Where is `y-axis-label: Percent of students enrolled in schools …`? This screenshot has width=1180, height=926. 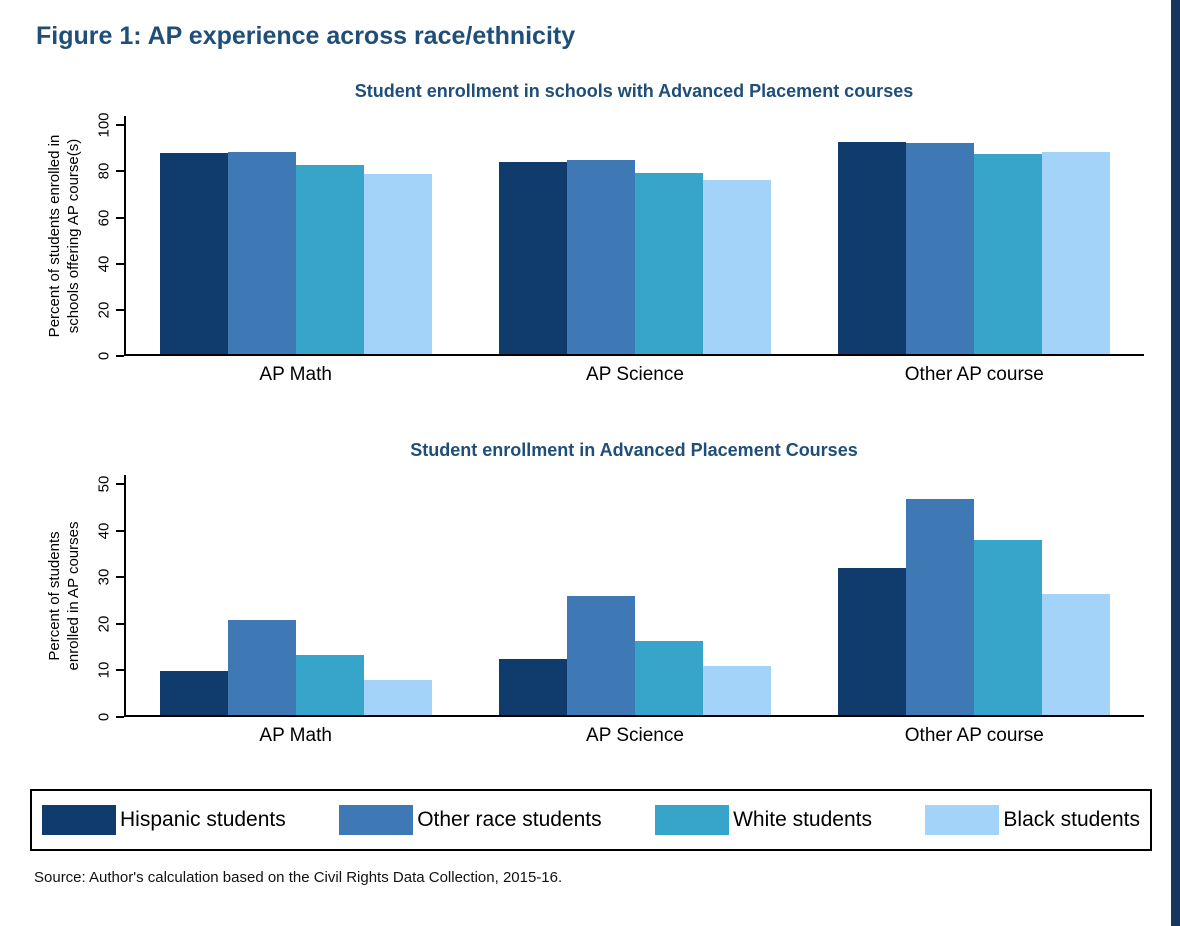 y-axis-label: Percent of students enrolled in schools … is located at coordinates (64, 236).